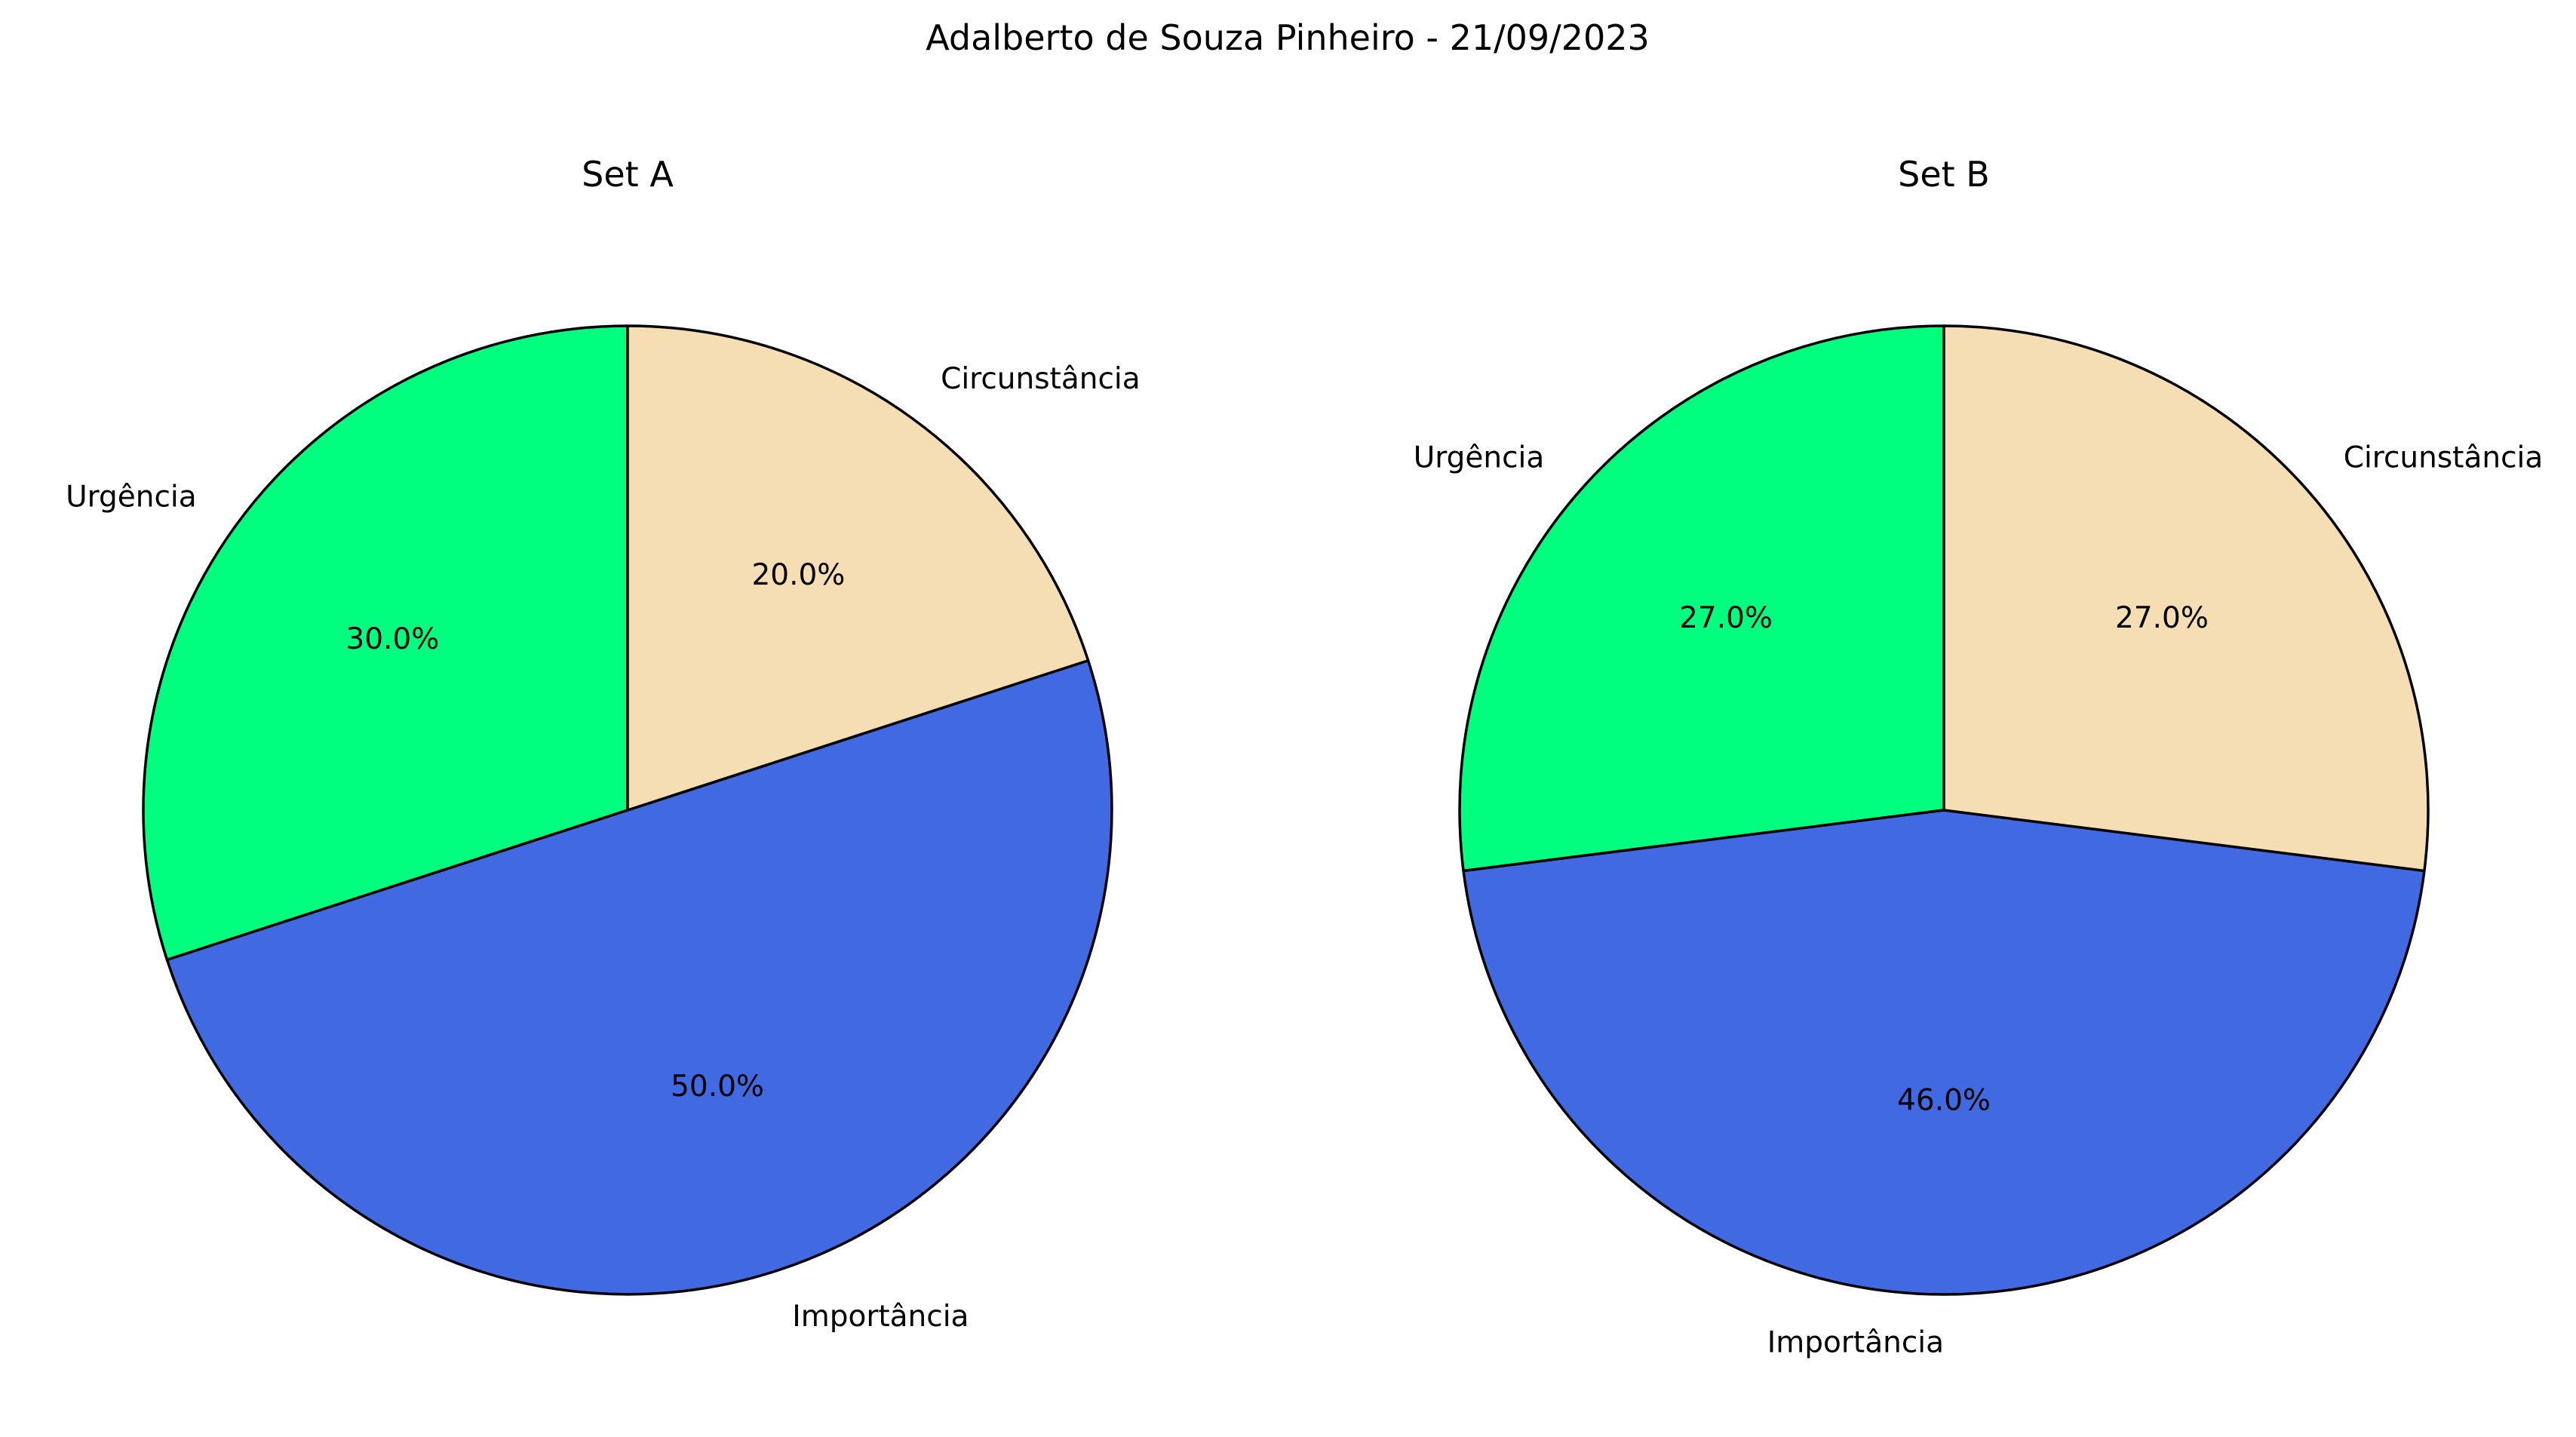 This screenshot has height=1437, width=2576. Describe the element at coordinates (628, 174) in the screenshot. I see `pie-title-set-a: Set A` at that location.